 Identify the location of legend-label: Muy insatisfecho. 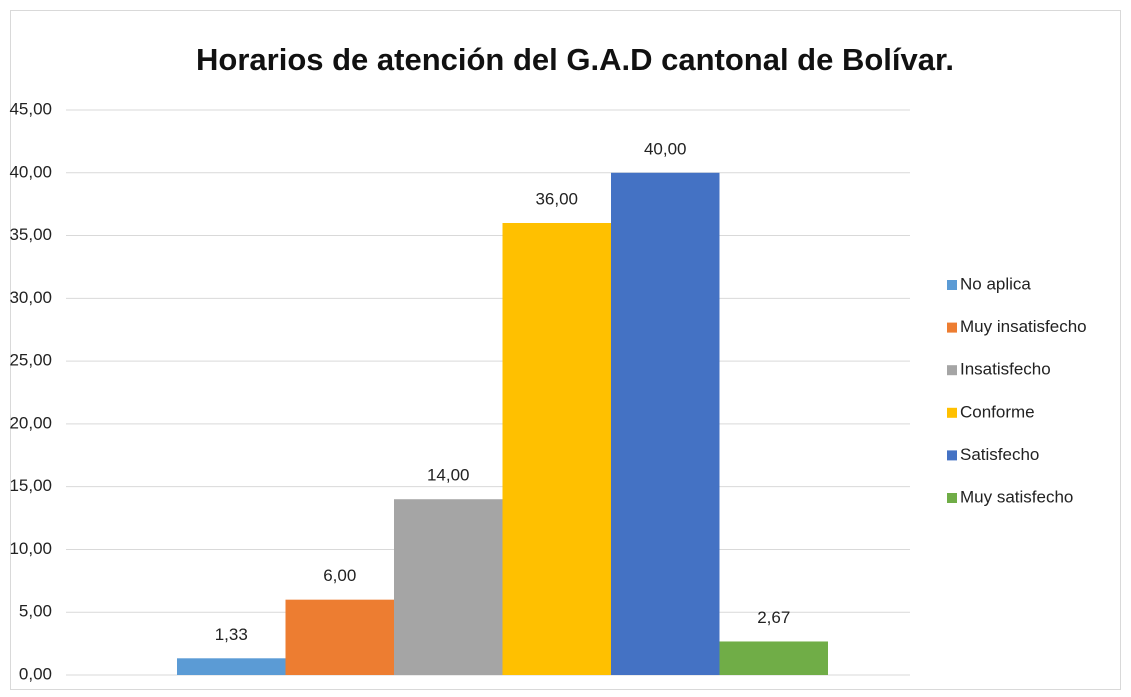
(1023, 326).